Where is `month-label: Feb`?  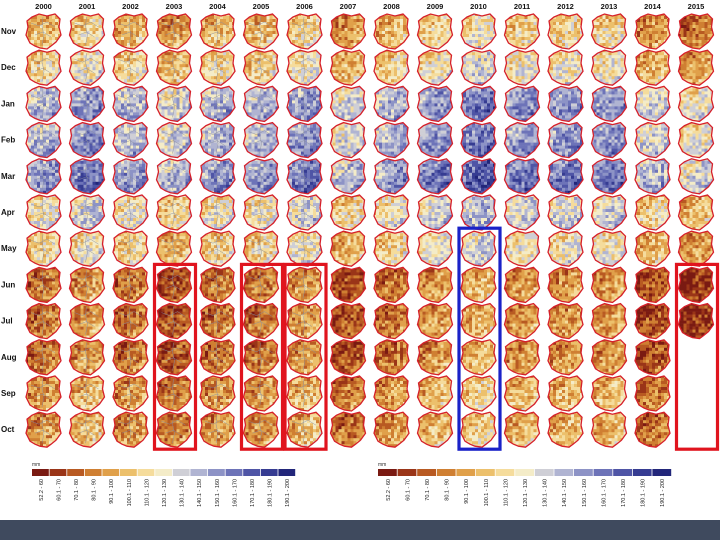 month-label: Feb is located at coordinates (8, 140).